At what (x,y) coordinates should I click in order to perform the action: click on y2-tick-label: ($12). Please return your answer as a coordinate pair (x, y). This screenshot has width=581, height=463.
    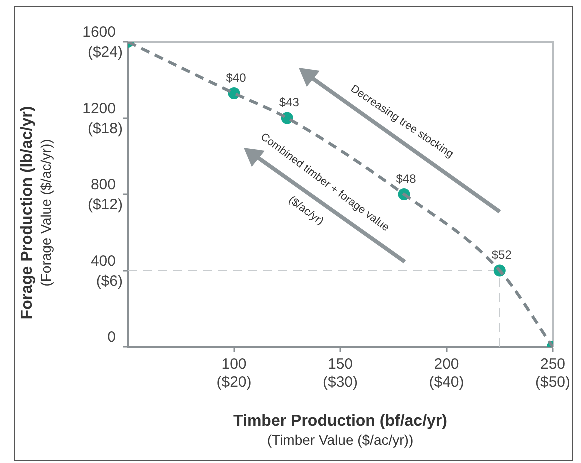
    Looking at the image, I should click on (105, 205).